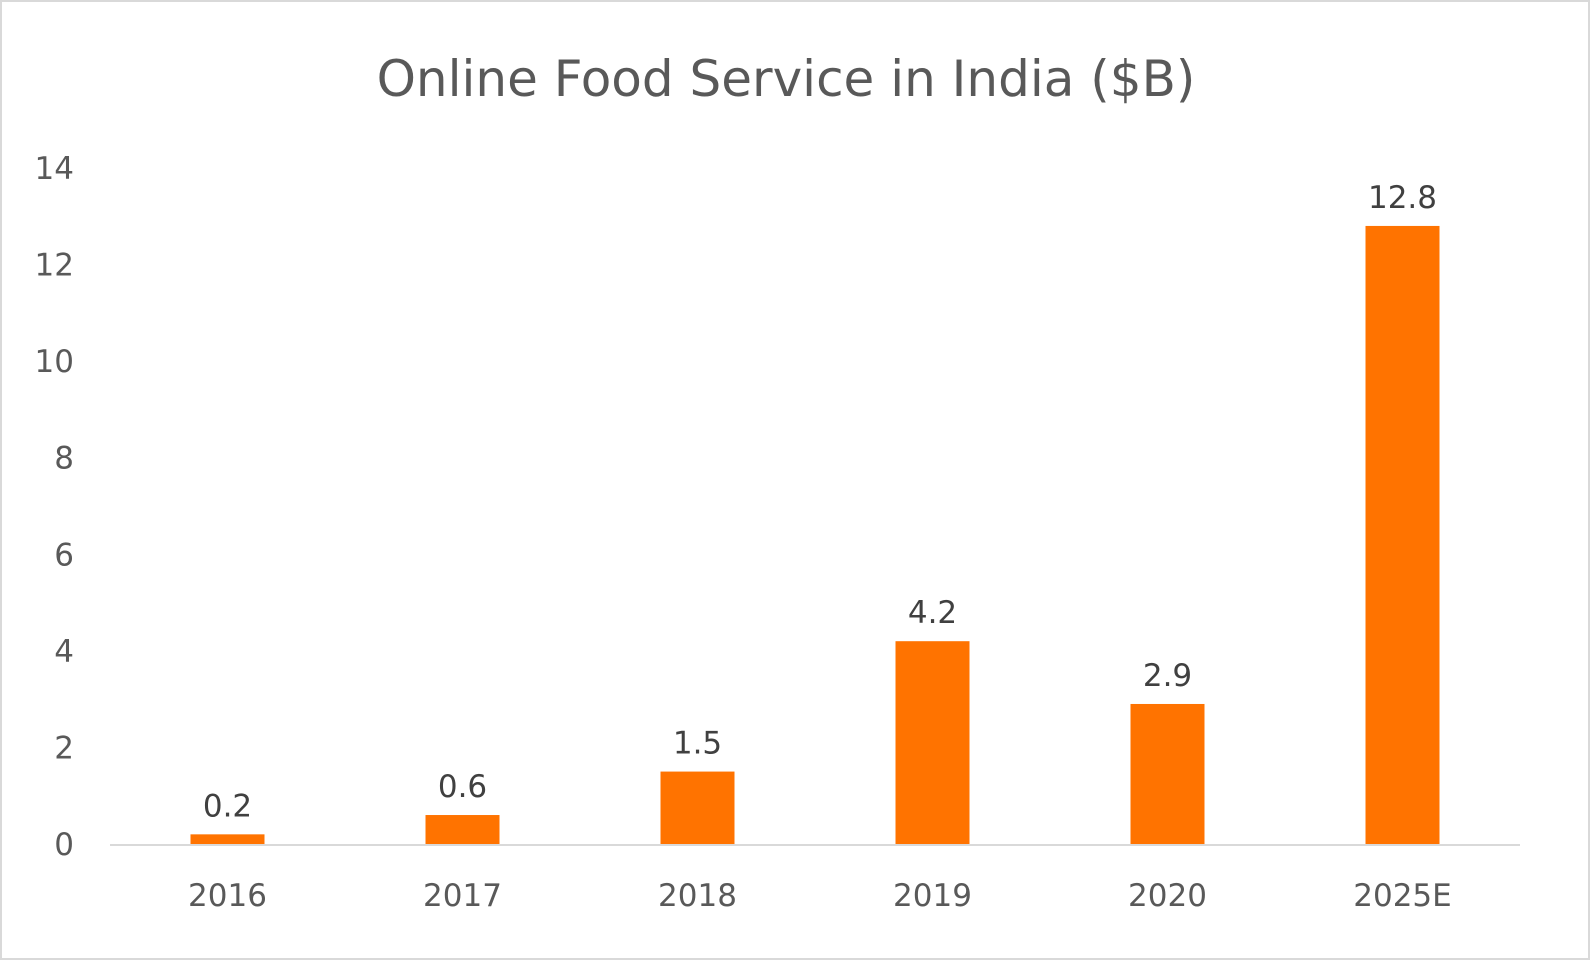 The height and width of the screenshot is (960, 1590). What do you see at coordinates (227, 896) in the screenshot?
I see `x-tick-label: 2016` at bounding box center [227, 896].